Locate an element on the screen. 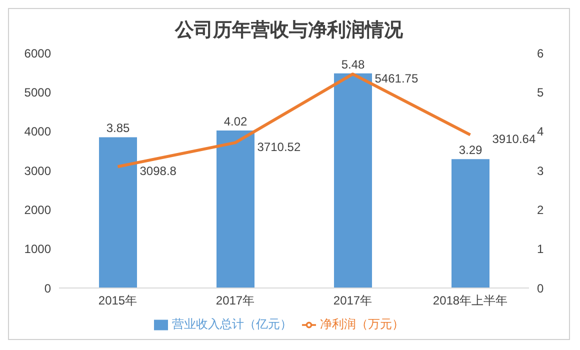  y-tick-label: 0 is located at coordinates (48, 288).